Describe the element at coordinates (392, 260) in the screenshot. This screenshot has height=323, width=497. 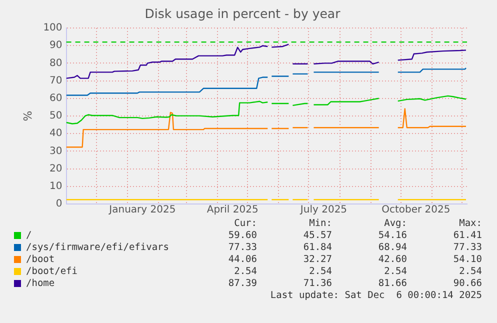
I see `text: 42.60` at that location.